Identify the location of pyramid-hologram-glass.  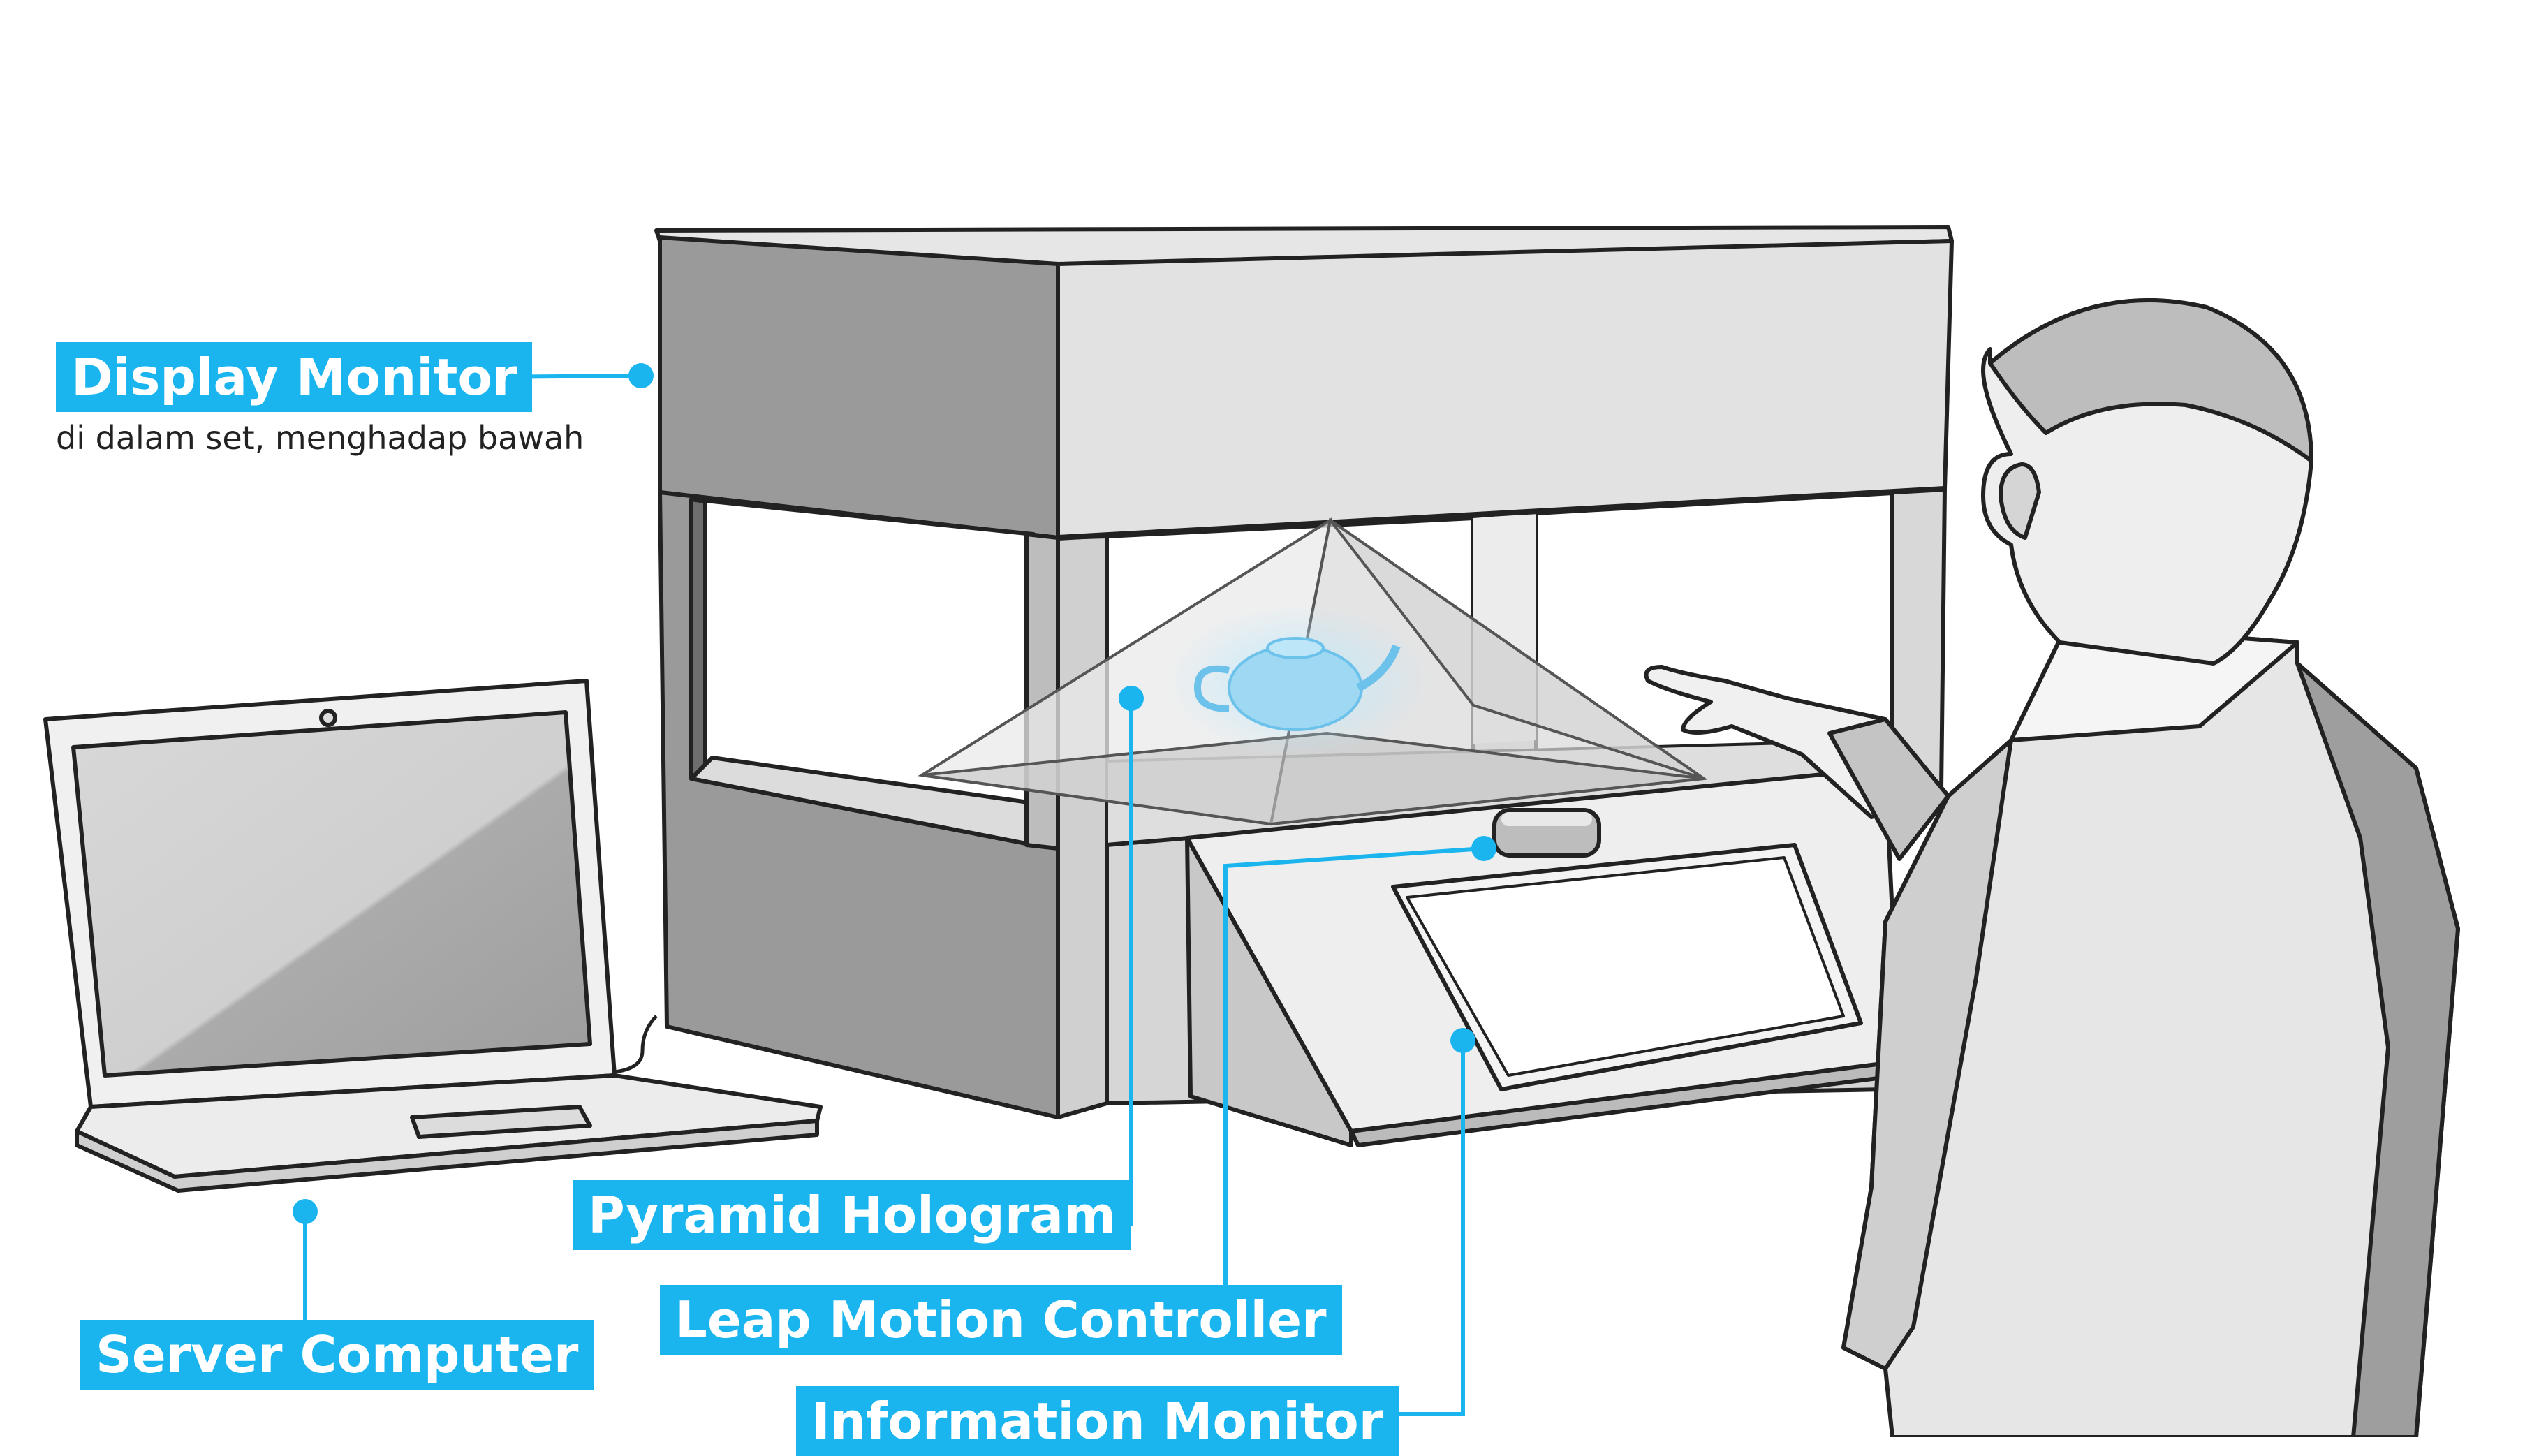
(1313, 671).